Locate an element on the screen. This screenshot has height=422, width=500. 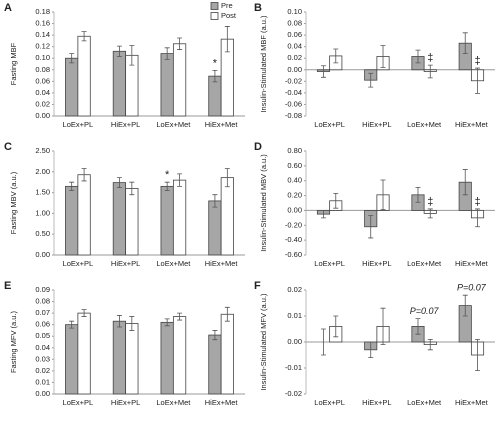
y-tick-label: 0.12 is located at coordinates (42, 46).